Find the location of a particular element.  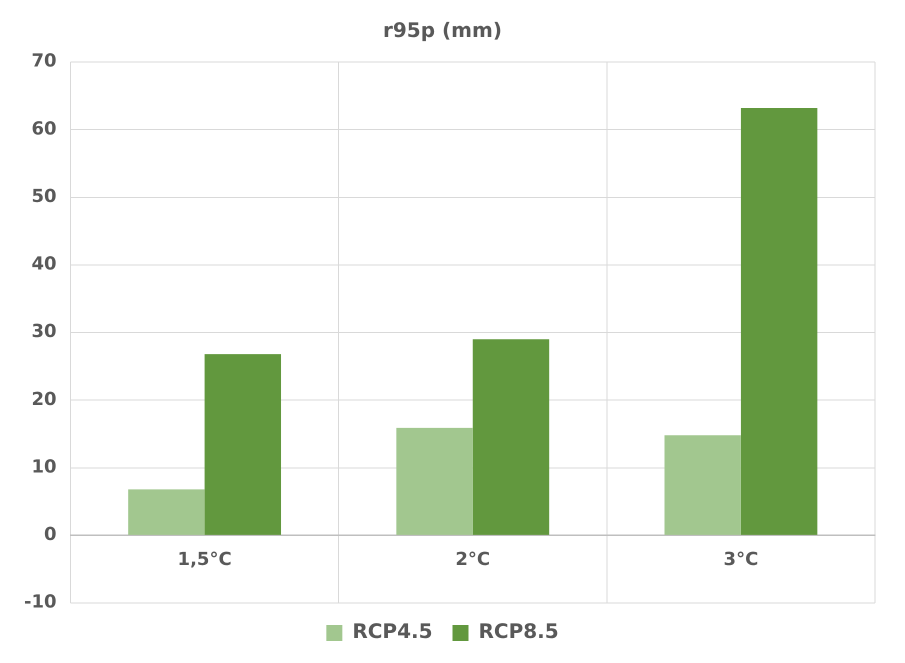

y-tick-label: 30 is located at coordinates (44, 331).